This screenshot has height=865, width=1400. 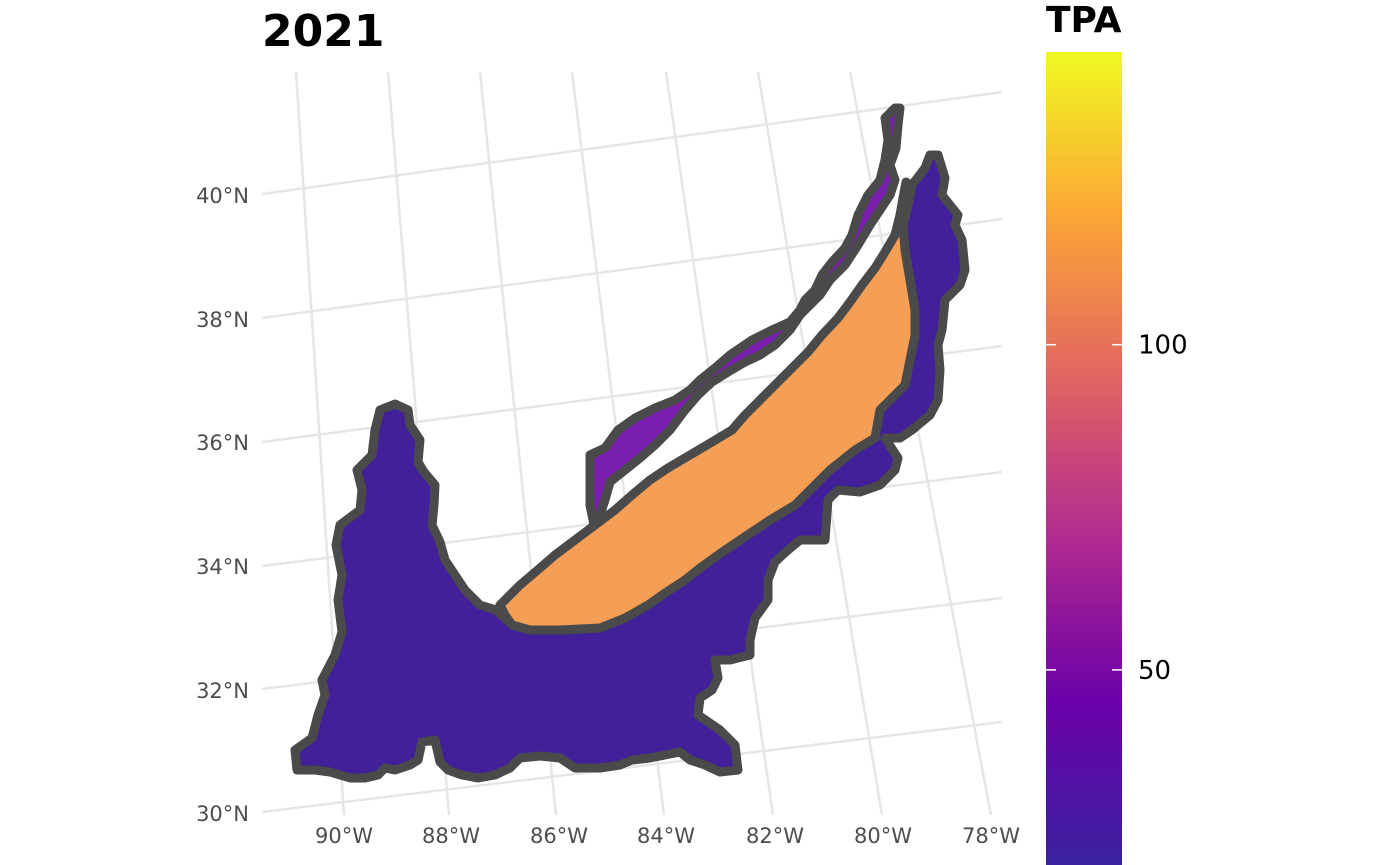 What do you see at coordinates (883, 836) in the screenshot?
I see `lon-label-80: 80°W` at bounding box center [883, 836].